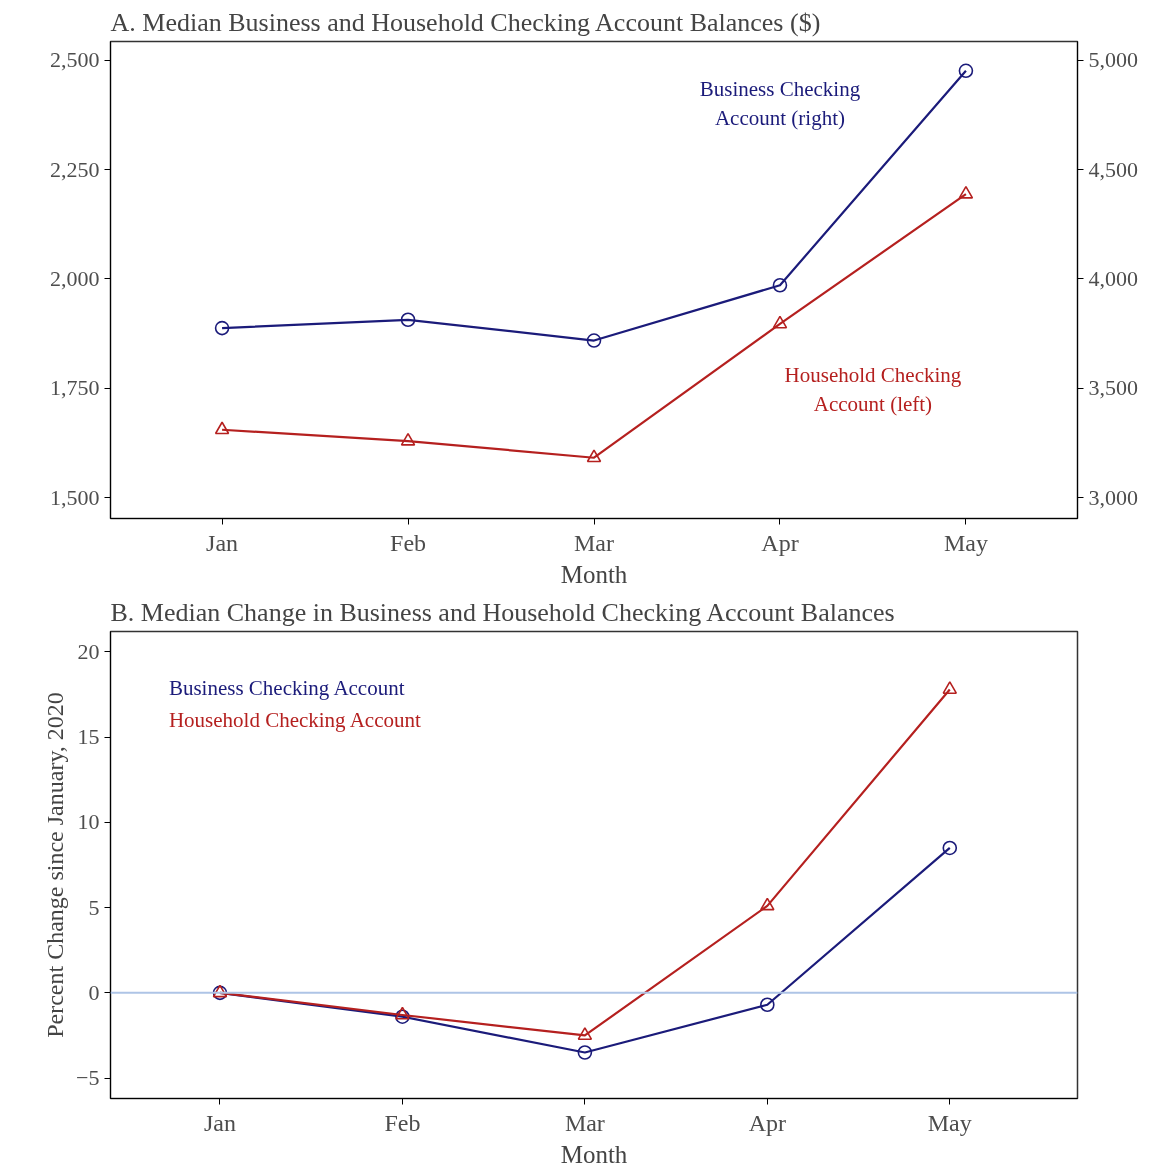 Image resolution: width=1172 pixels, height=1174 pixels. Describe the element at coordinates (94, 907) in the screenshot. I see `y-tick-label: 5` at that location.